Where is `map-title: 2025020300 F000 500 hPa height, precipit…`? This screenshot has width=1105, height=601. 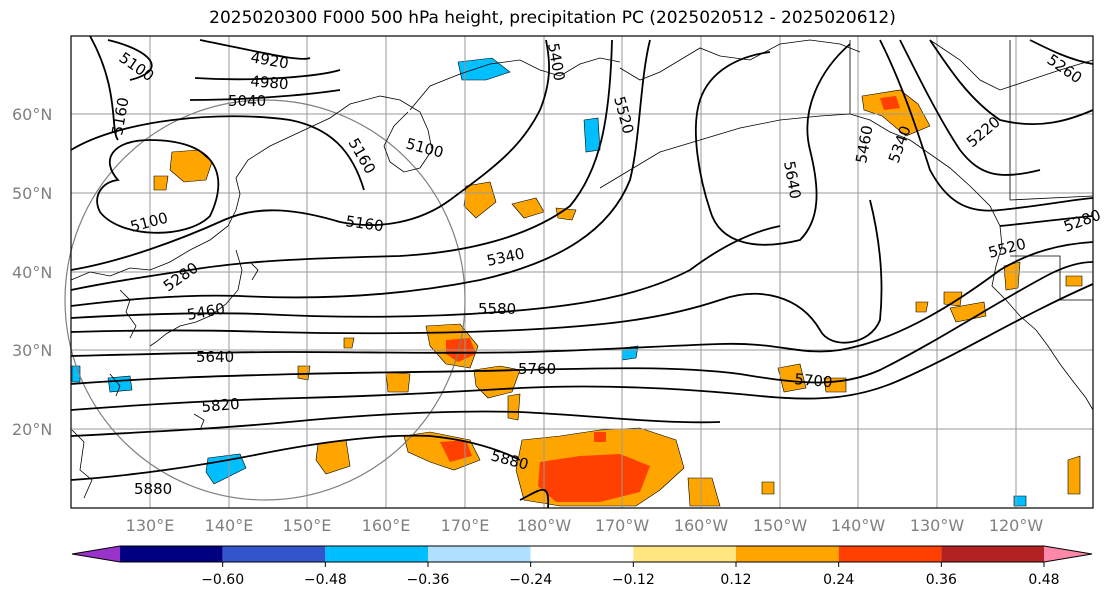 map-title: 2025020300 F000 500 hPa height, precipit… is located at coordinates (552, 18).